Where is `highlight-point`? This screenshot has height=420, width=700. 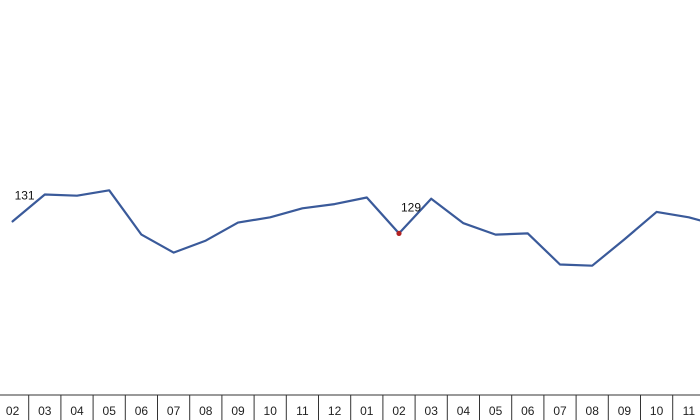 highlight-point is located at coordinates (399, 233).